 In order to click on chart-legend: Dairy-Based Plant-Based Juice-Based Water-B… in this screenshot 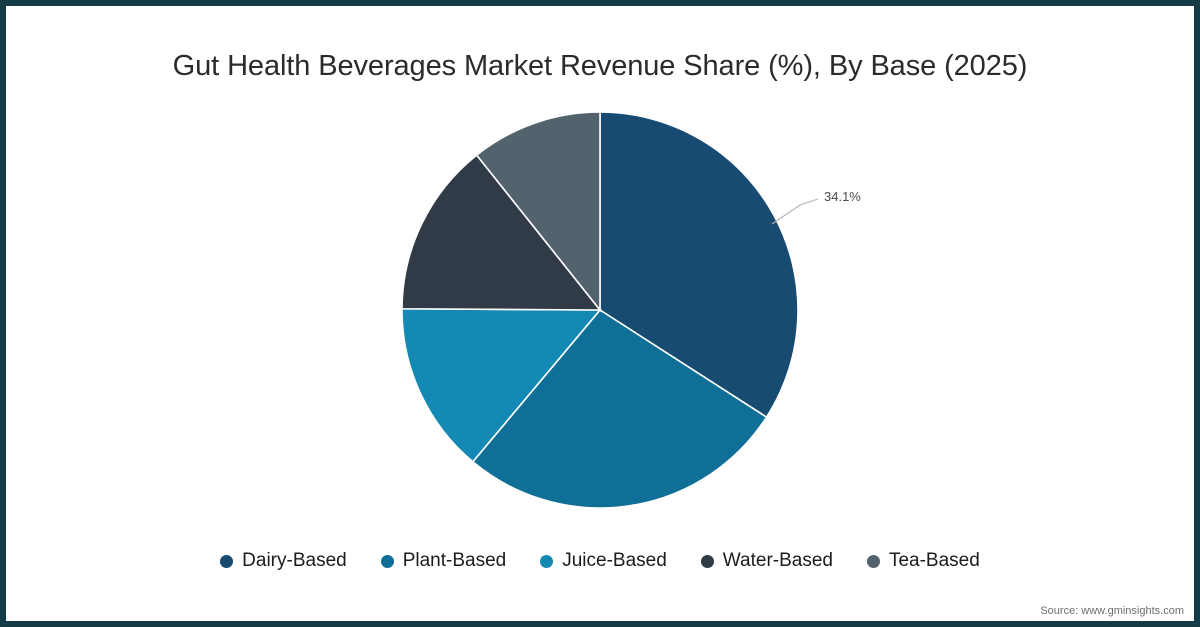, I will do `click(600, 561)`.